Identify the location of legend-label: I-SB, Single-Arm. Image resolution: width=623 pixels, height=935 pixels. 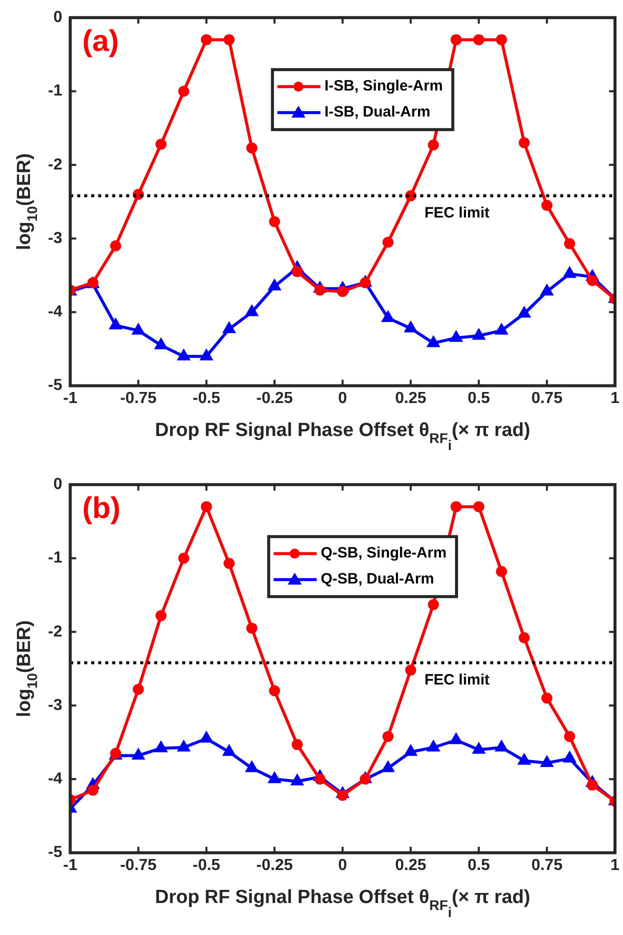
(383, 86).